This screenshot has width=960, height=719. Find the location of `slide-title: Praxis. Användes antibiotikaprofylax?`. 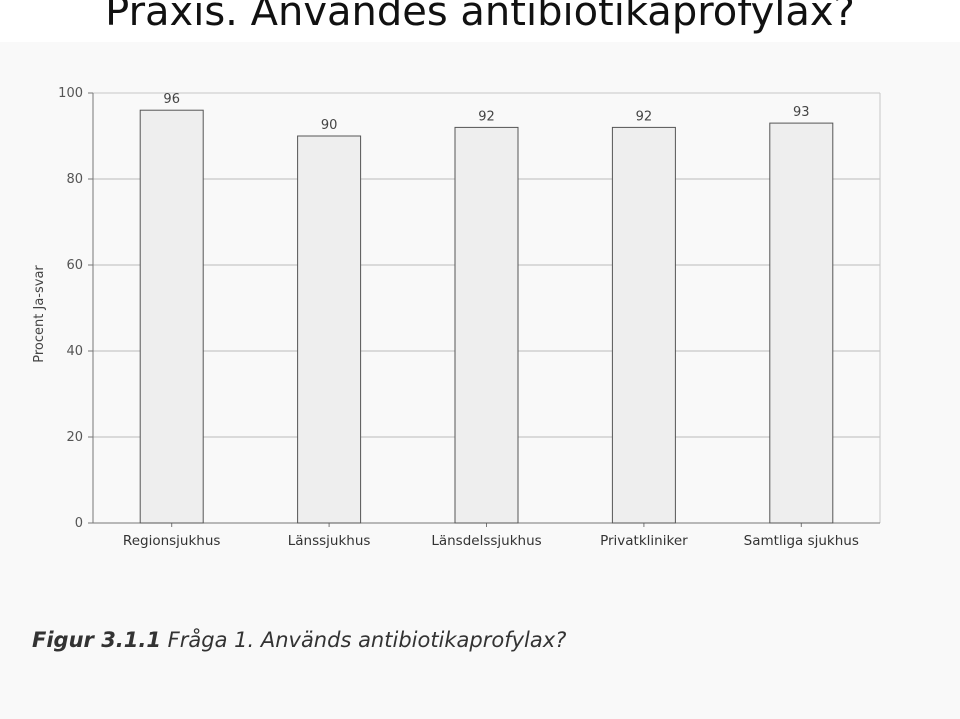

slide-title: Praxis. Användes antibiotikaprofylax? is located at coordinates (480, 17).